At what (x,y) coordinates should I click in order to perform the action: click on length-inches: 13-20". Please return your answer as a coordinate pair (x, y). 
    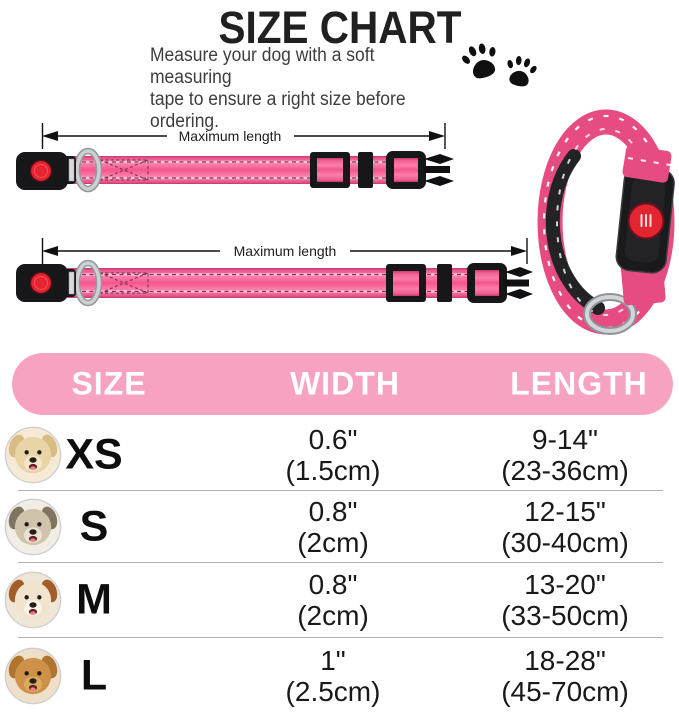
    Looking at the image, I should click on (565, 584).